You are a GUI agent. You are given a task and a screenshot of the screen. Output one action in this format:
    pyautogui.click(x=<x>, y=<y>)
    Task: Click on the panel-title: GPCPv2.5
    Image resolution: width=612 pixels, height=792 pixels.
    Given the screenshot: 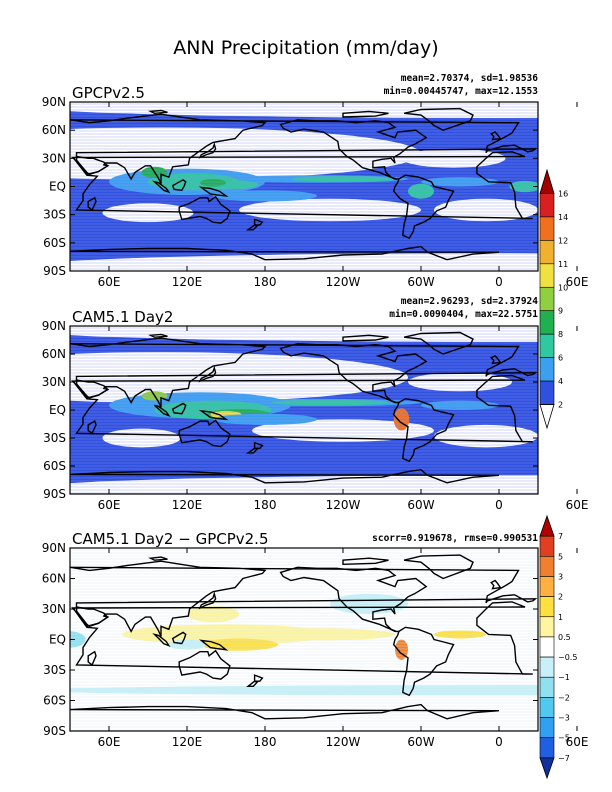 What is the action you would take?
    pyautogui.click(x=108, y=93)
    